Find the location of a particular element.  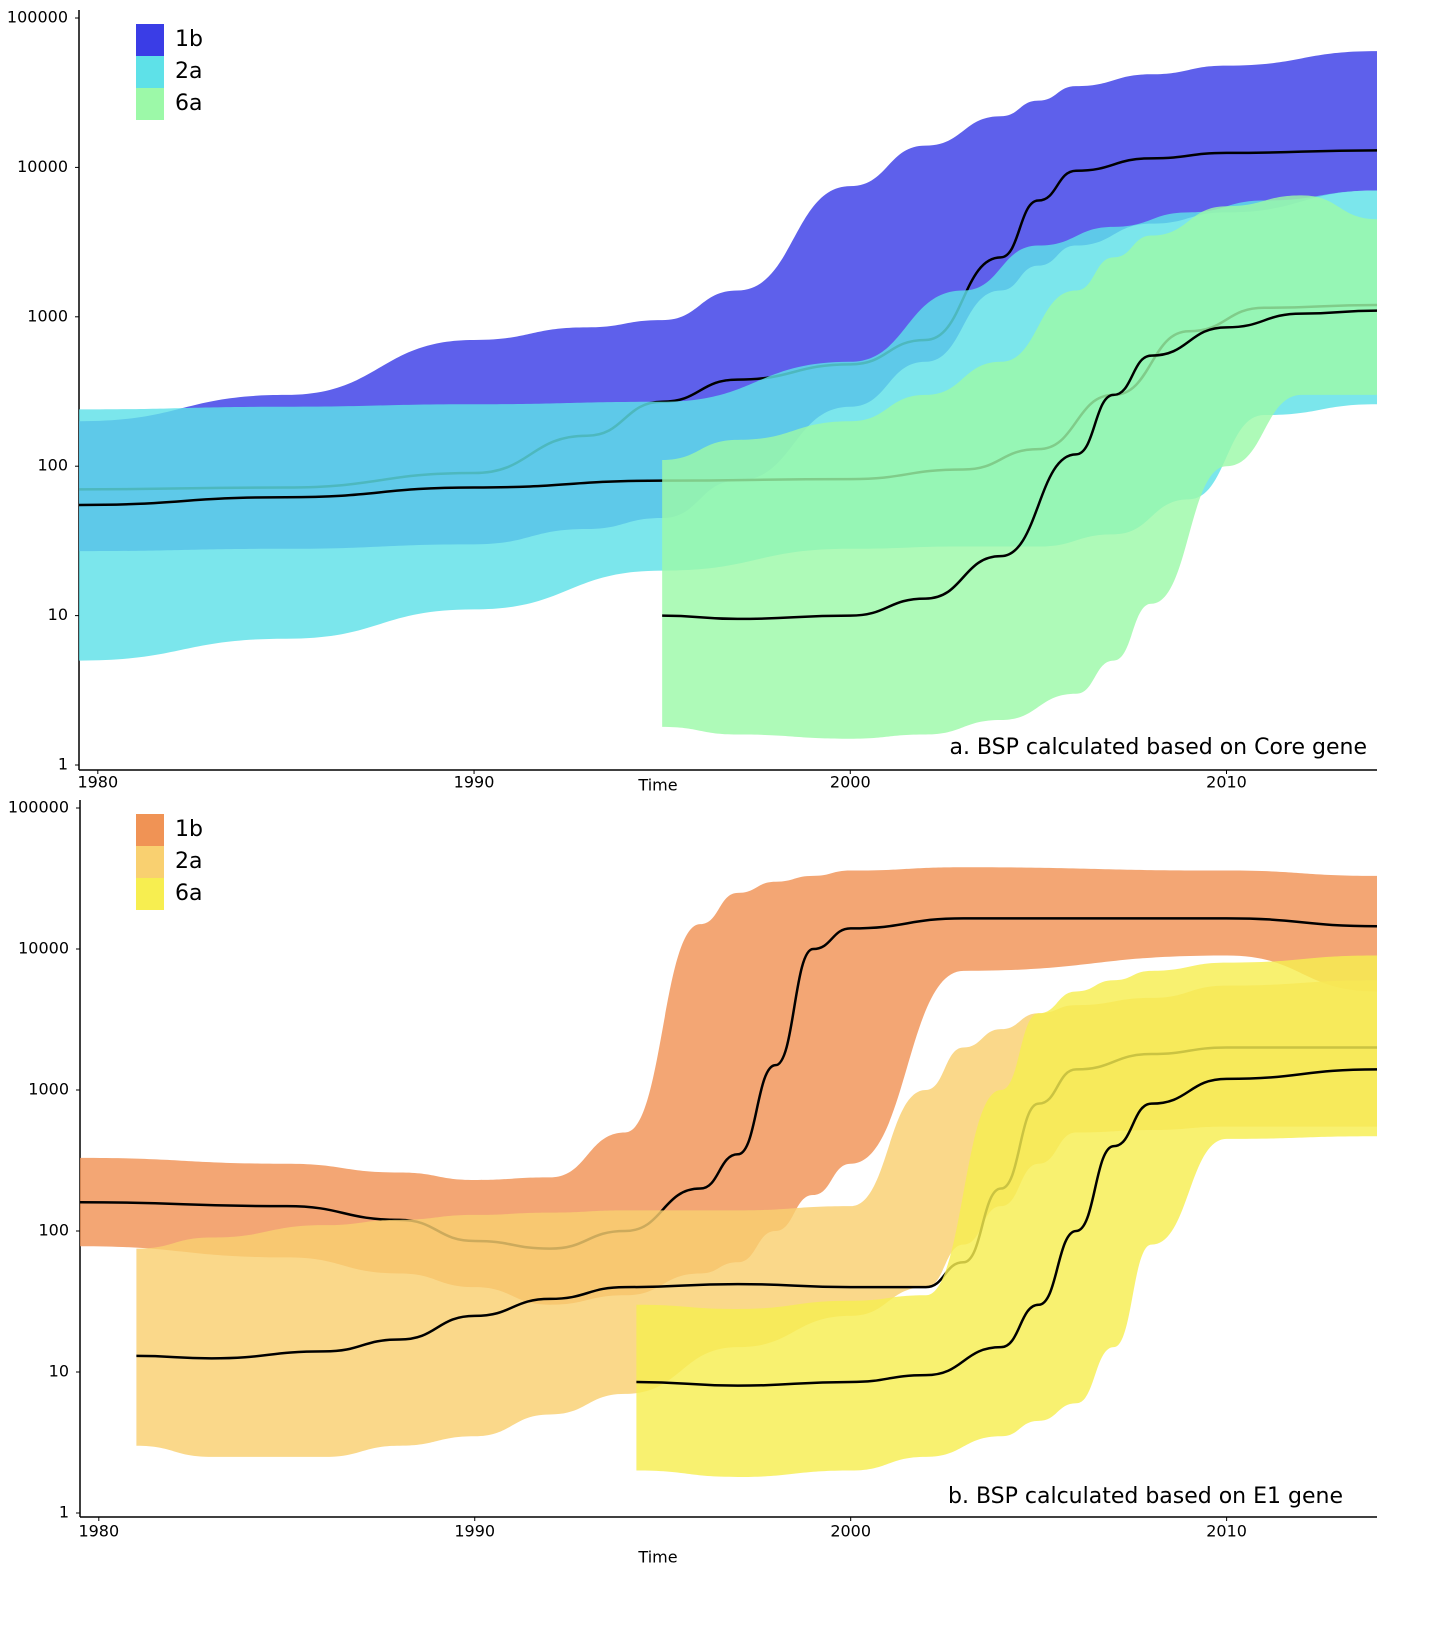

annotation: b. BSP calculated based on E1 gene is located at coordinates (1145, 1496).